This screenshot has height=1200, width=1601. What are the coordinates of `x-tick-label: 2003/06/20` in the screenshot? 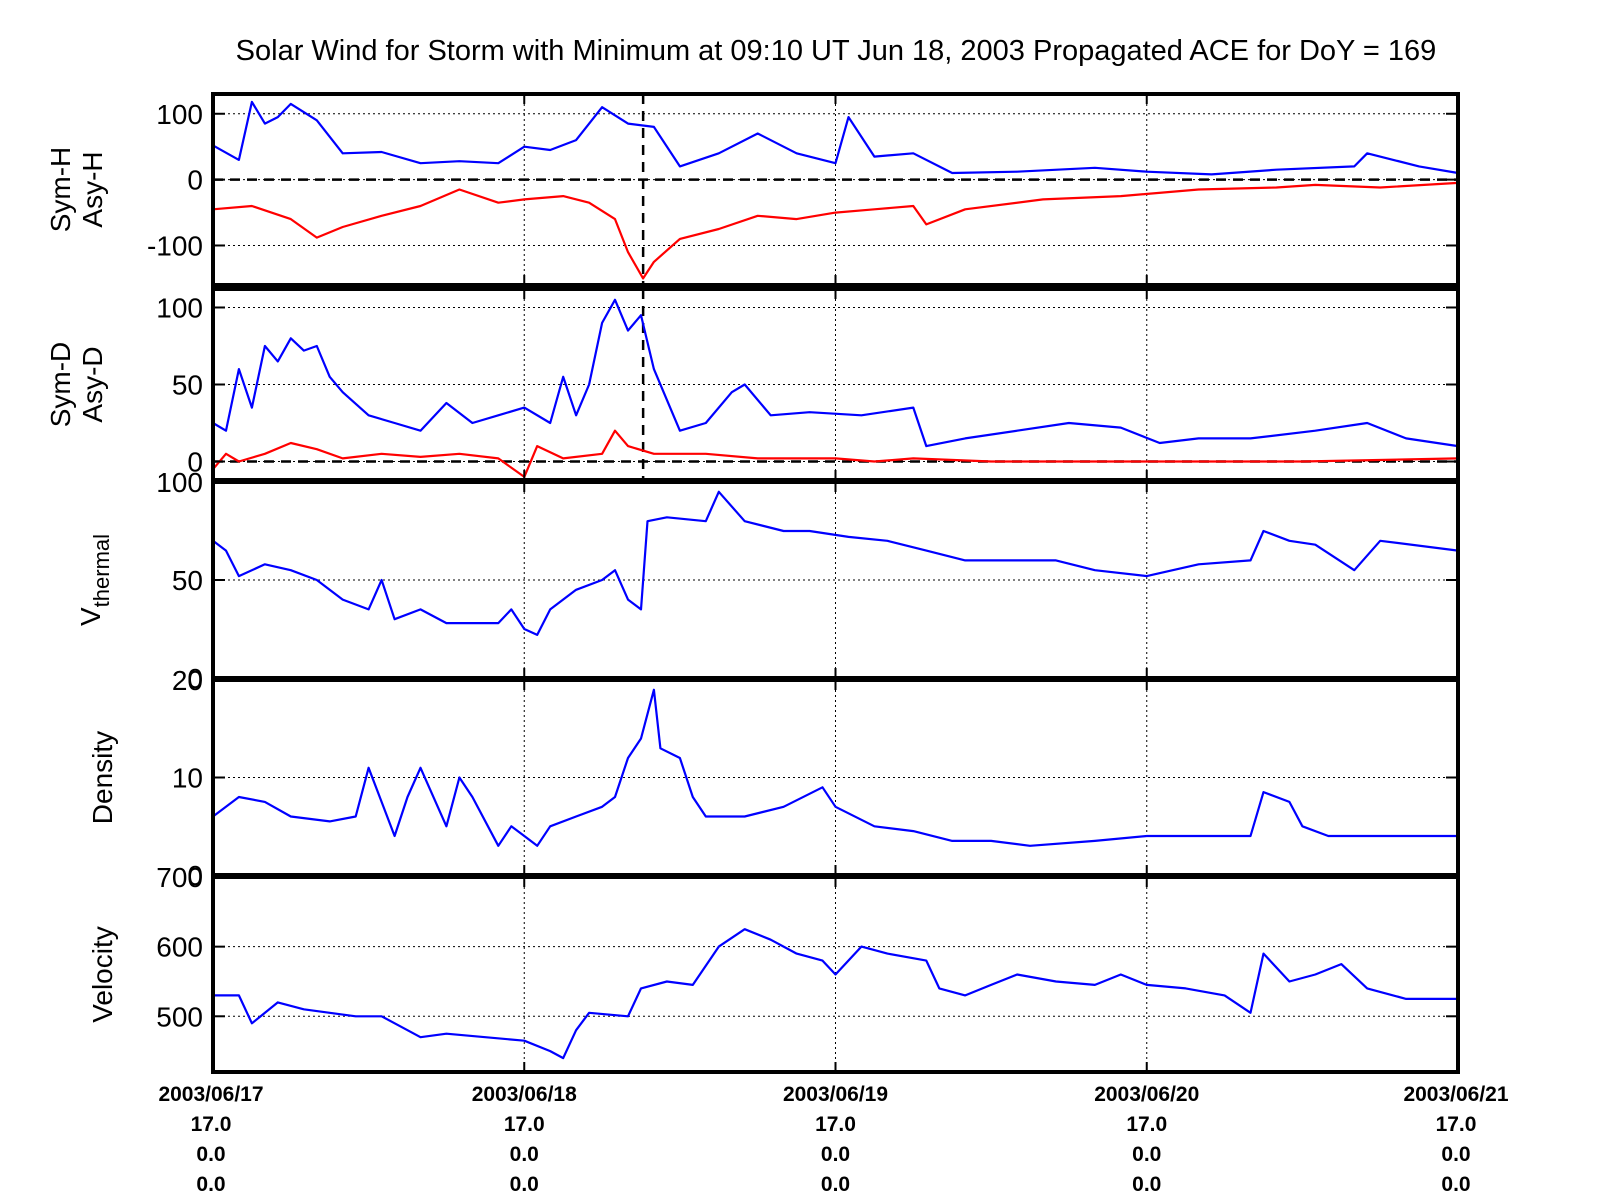 It's located at (1146, 1094).